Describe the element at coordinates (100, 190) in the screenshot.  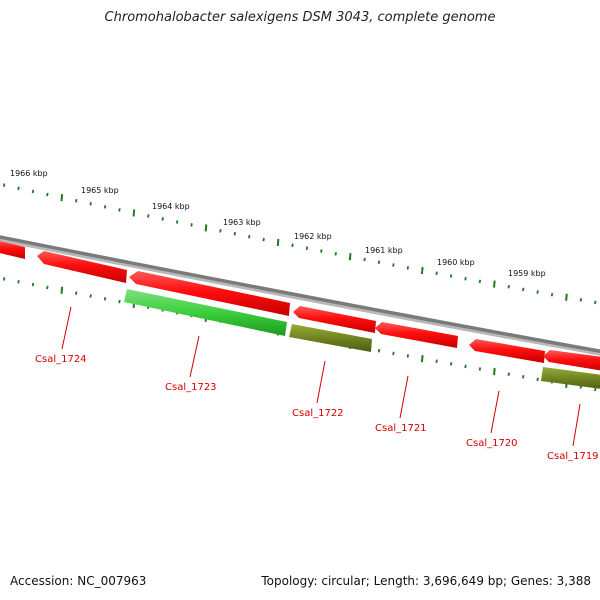
I see `scale-label: 1965 kbp` at that location.